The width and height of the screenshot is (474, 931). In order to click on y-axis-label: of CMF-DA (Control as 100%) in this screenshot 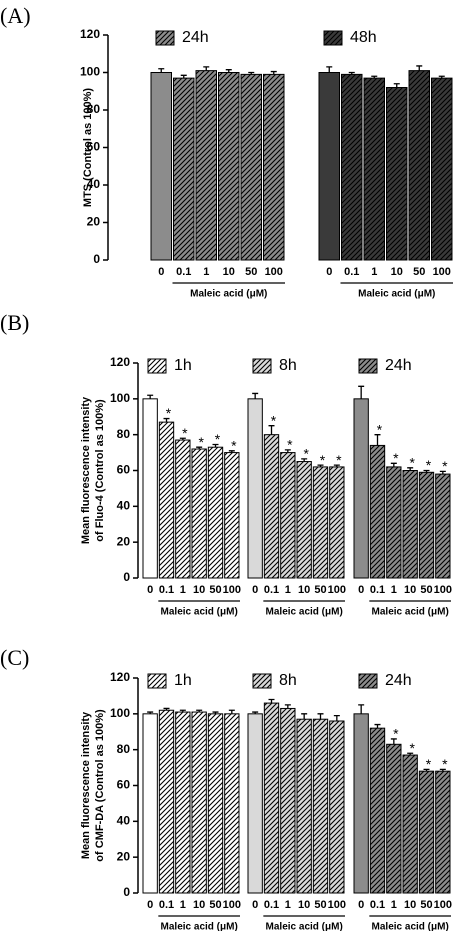, I will do `click(100, 785)`.